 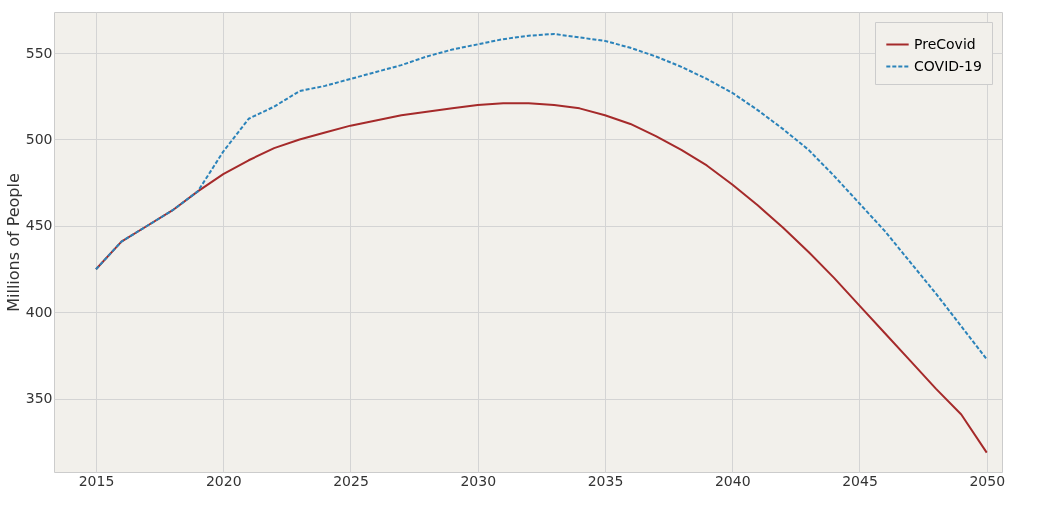 What do you see at coordinates (732, 480) in the screenshot?
I see `x-tick-label: 2040` at bounding box center [732, 480].